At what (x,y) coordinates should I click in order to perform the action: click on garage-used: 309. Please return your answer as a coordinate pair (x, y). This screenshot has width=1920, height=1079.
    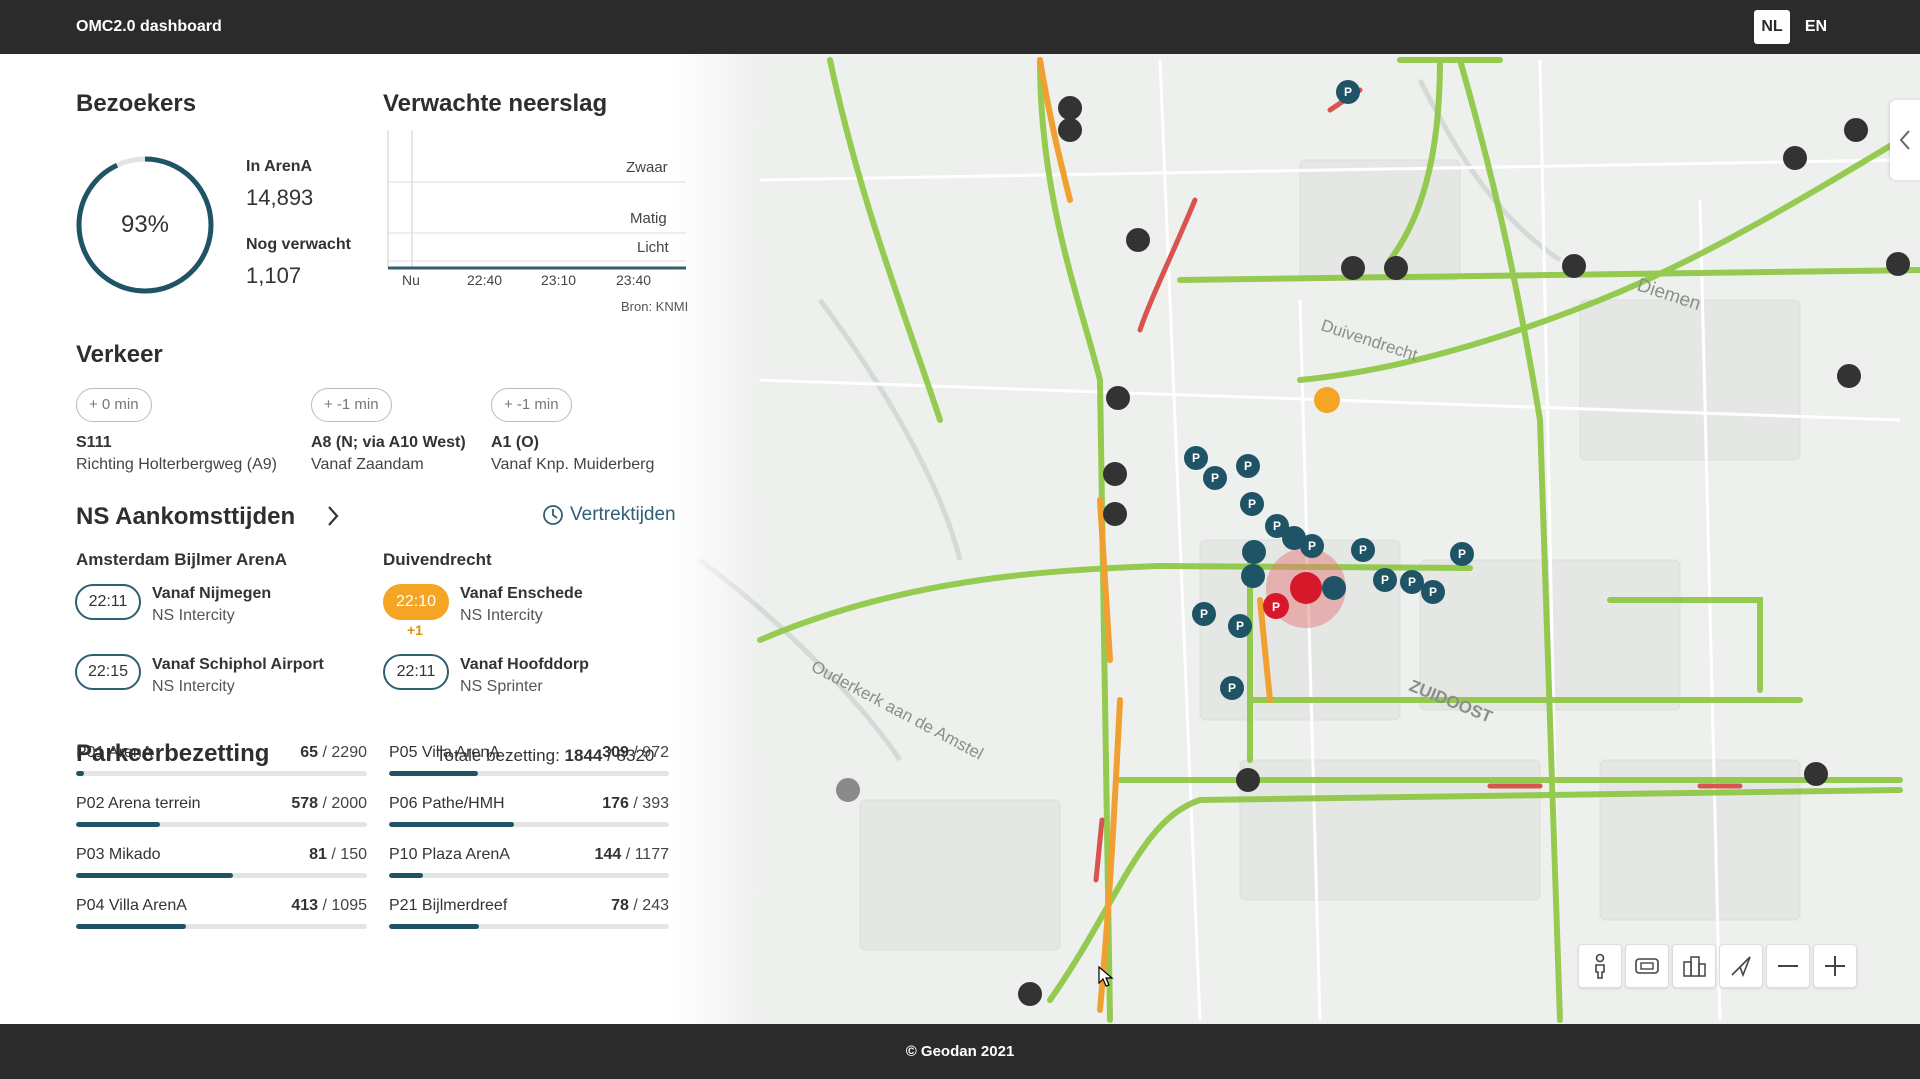
    Looking at the image, I should click on (615, 752).